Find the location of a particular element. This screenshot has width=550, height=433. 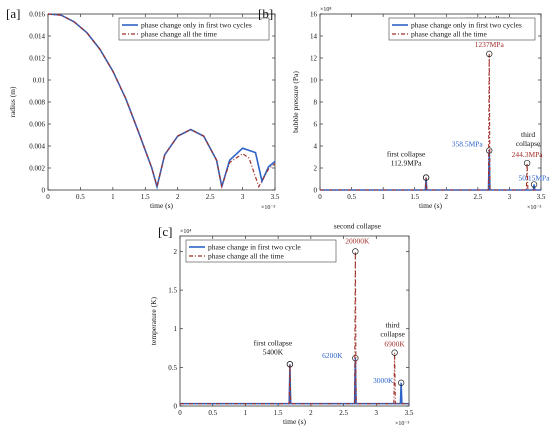

y-tick-label: 12 is located at coordinates (314, 59).